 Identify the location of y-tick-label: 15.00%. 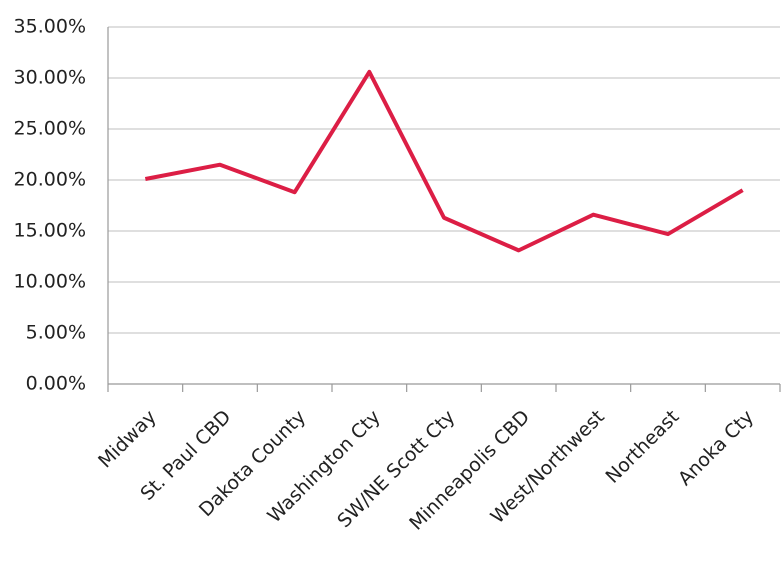
(50, 231).